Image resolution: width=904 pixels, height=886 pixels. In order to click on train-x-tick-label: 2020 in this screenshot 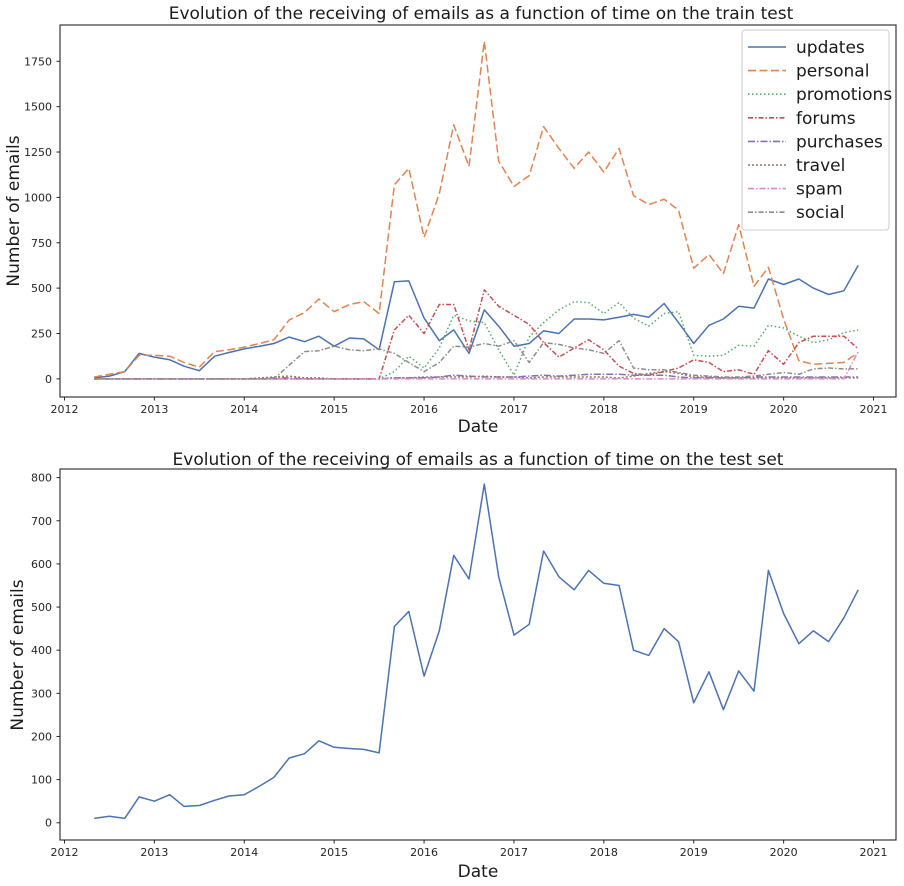, I will do `click(784, 409)`.